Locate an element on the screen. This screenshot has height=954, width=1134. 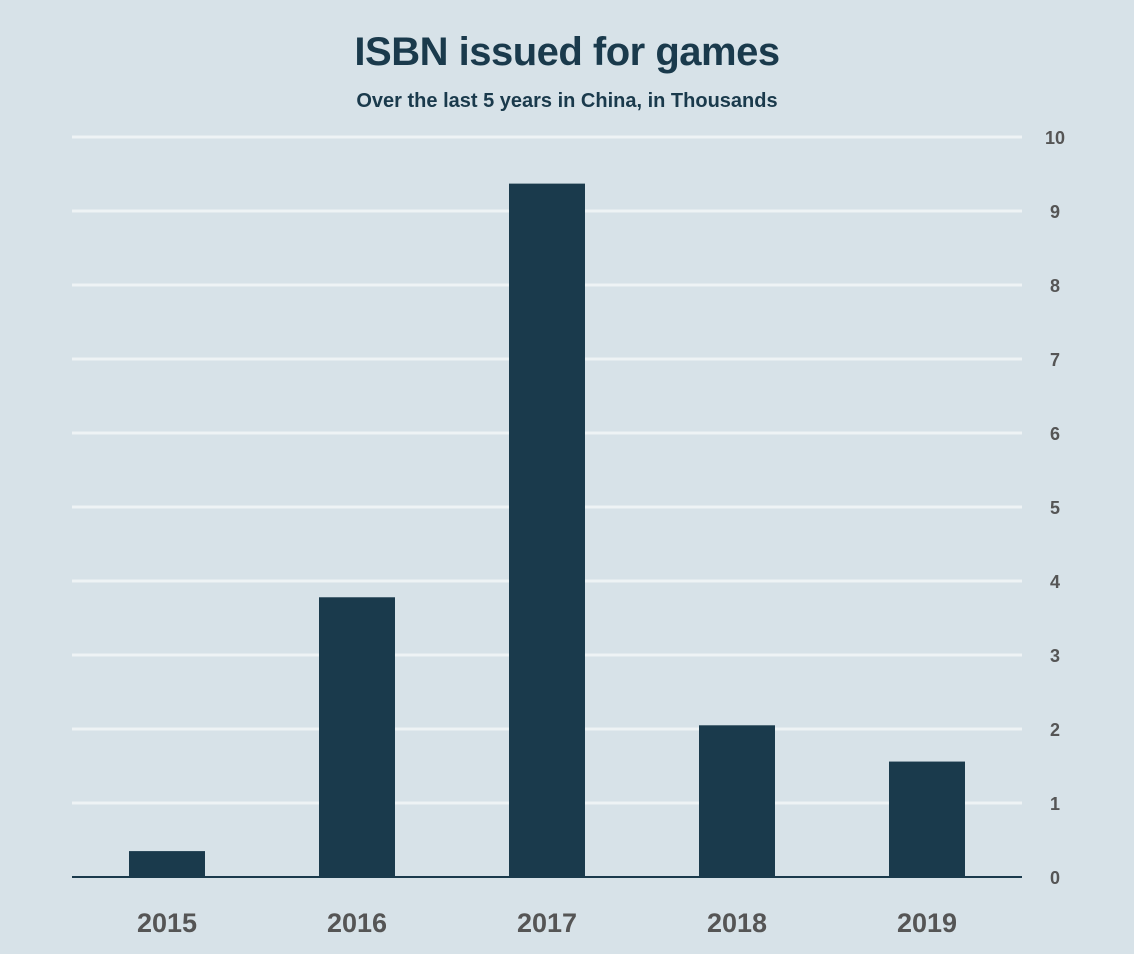
bar-2017 is located at coordinates (547, 530).